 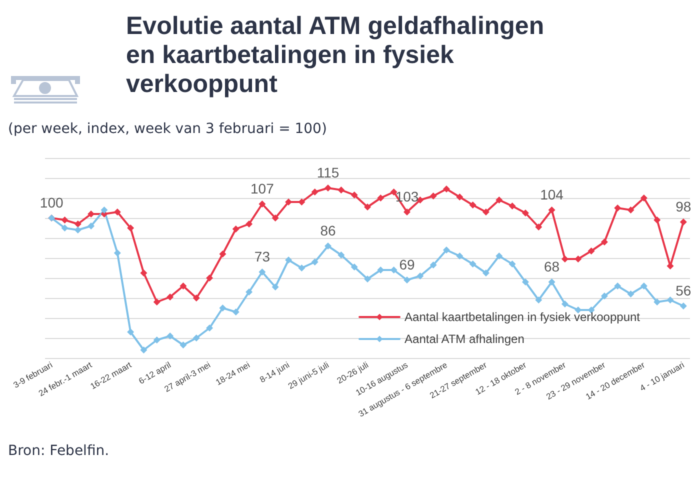 I want to click on text: Bron: Febelfin., so click(x=59, y=451).